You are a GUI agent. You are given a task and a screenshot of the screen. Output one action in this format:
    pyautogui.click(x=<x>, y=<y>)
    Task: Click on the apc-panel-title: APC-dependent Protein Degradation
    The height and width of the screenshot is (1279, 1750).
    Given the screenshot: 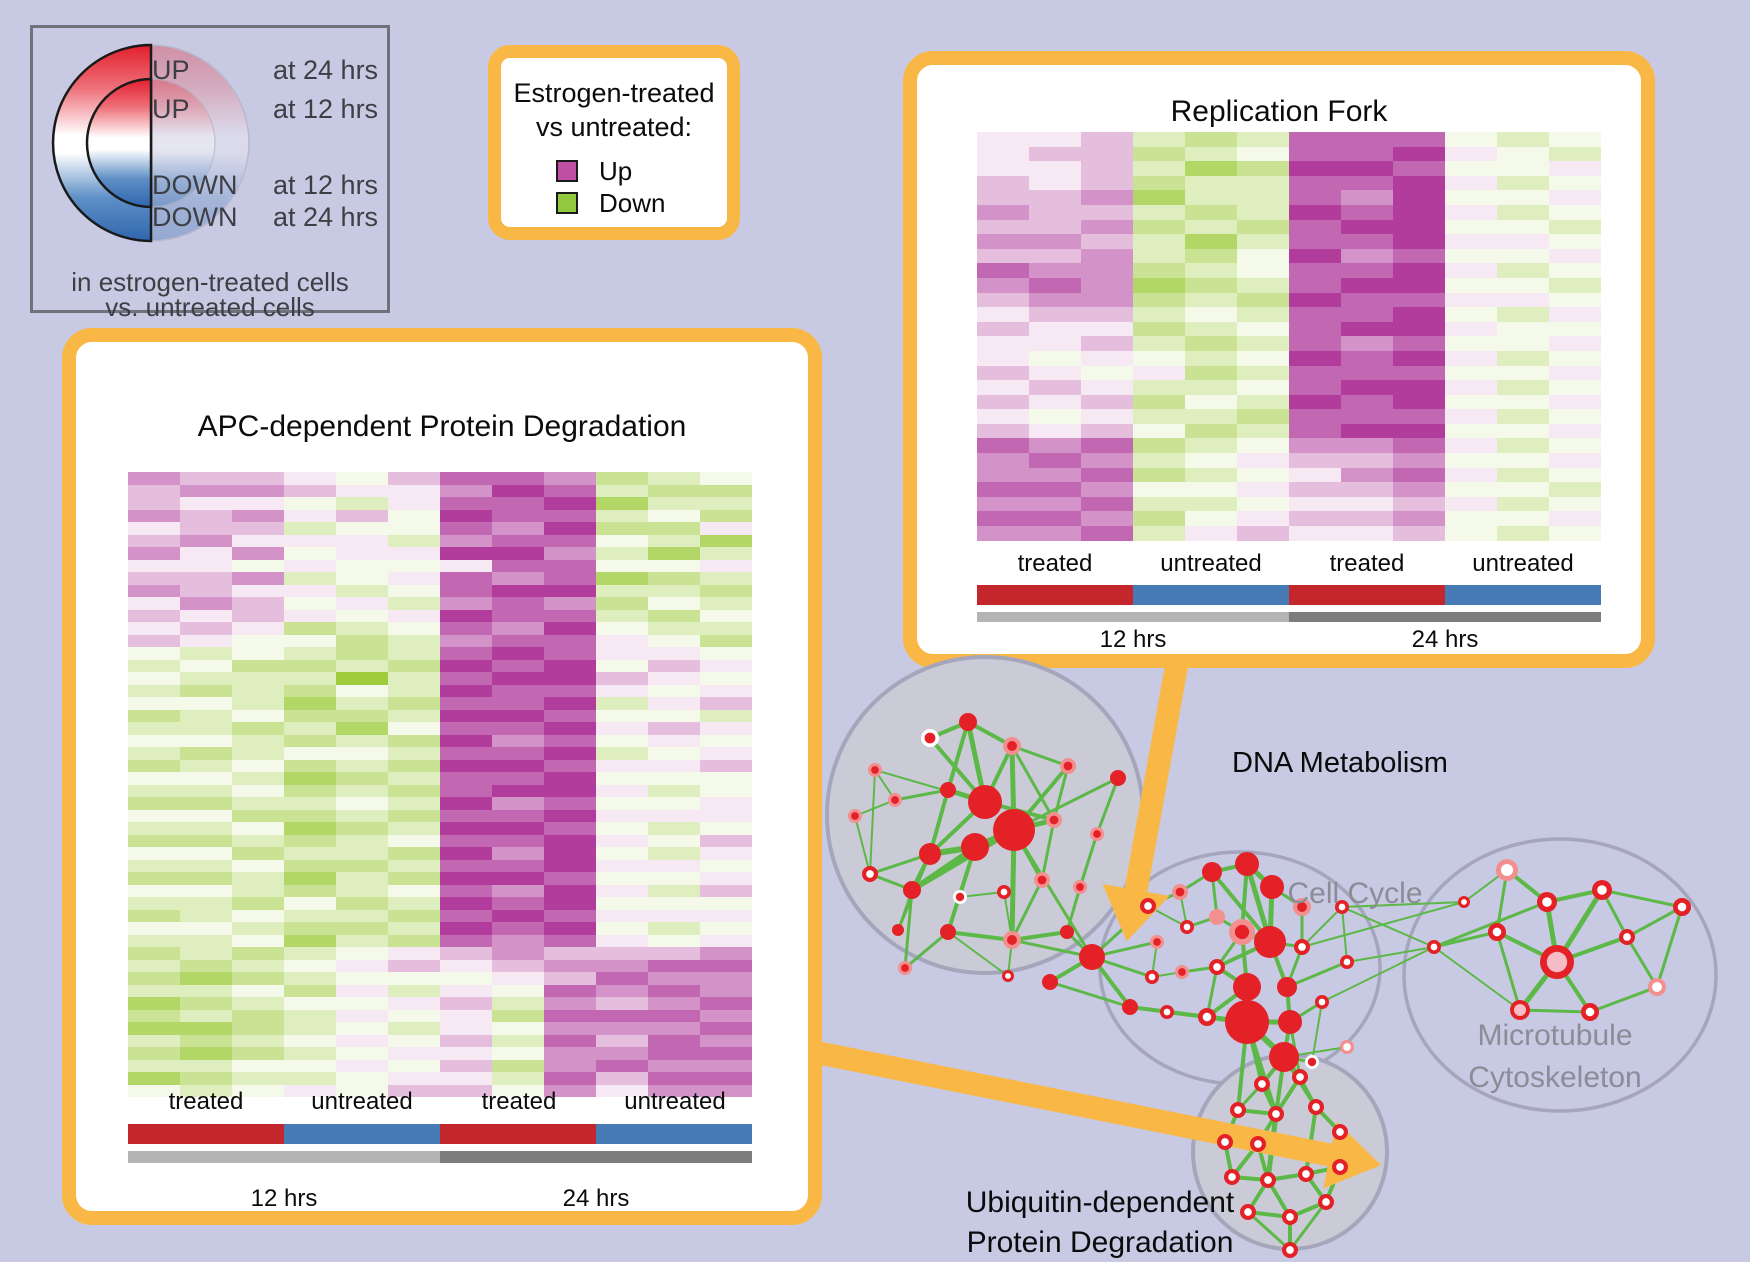 What is the action you would take?
    pyautogui.click(x=442, y=426)
    